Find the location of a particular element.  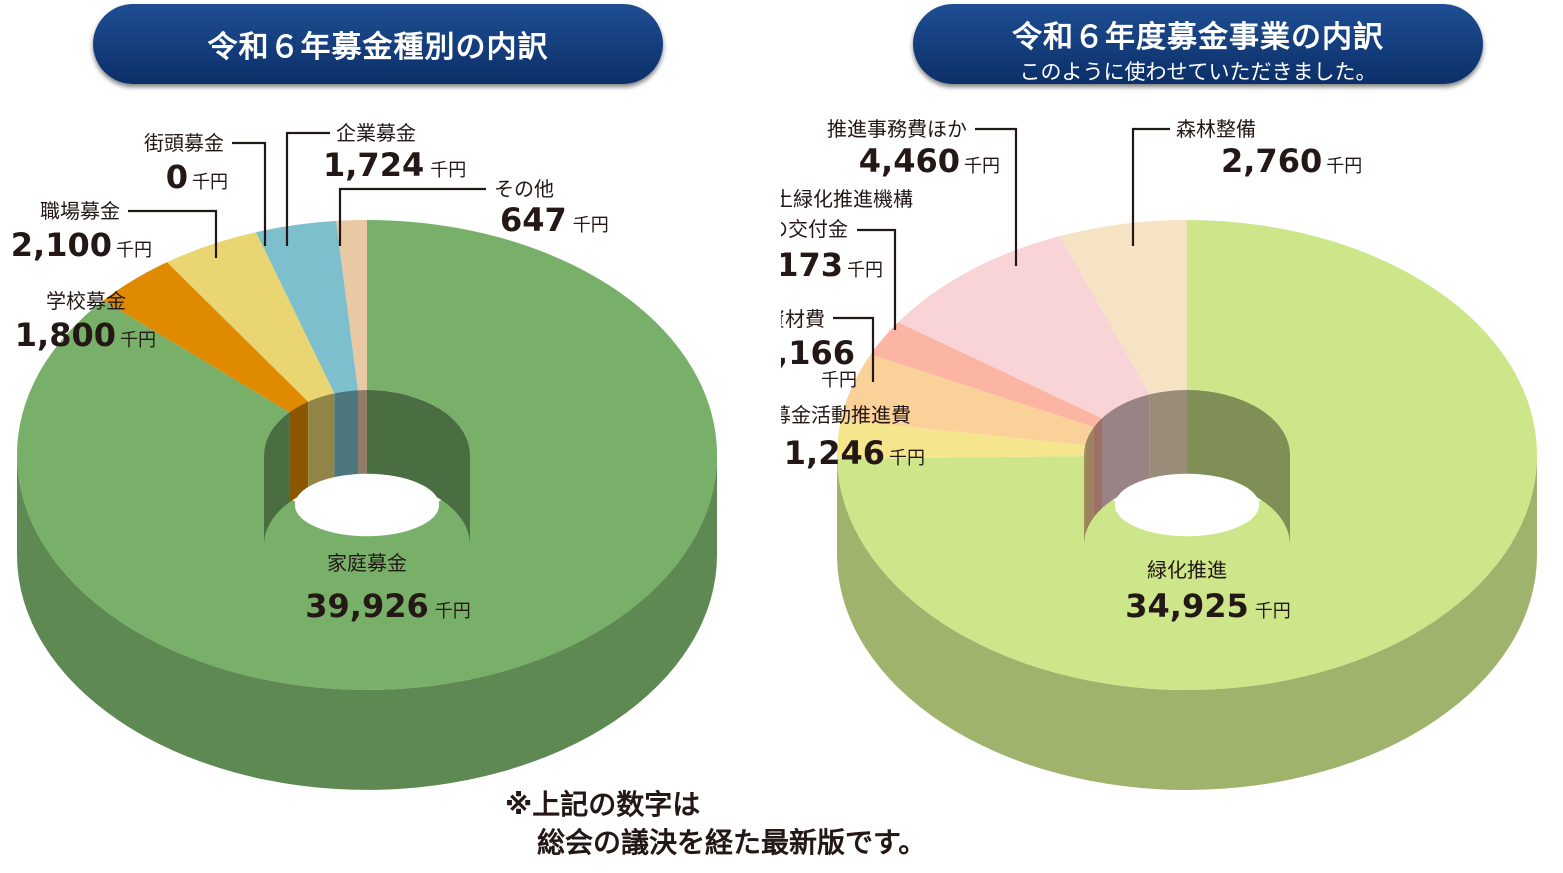

donation-use-label-unit-0: 千円 is located at coordinates (1273, 611).